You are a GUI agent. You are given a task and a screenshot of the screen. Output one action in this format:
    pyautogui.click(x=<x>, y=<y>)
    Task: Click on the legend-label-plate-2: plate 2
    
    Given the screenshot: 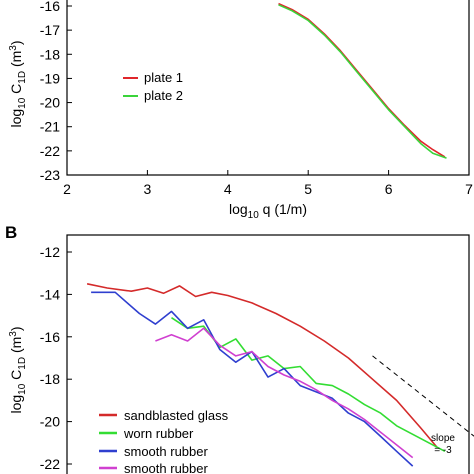 What is the action you would take?
    pyautogui.click(x=163, y=95)
    